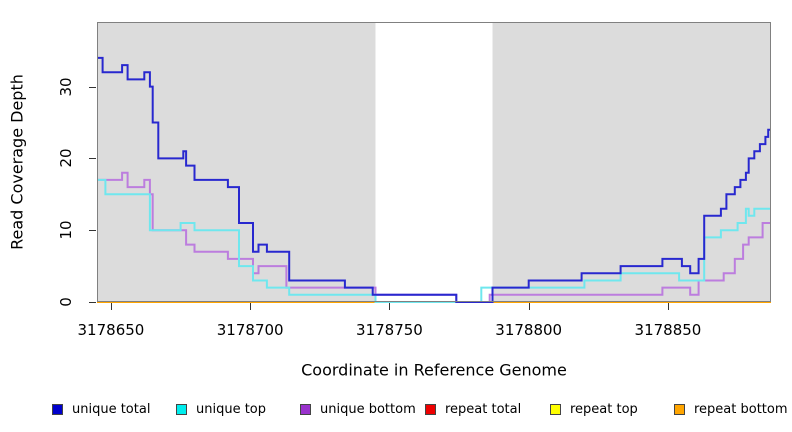  I want to click on legend-label: unique top, so click(231, 409).